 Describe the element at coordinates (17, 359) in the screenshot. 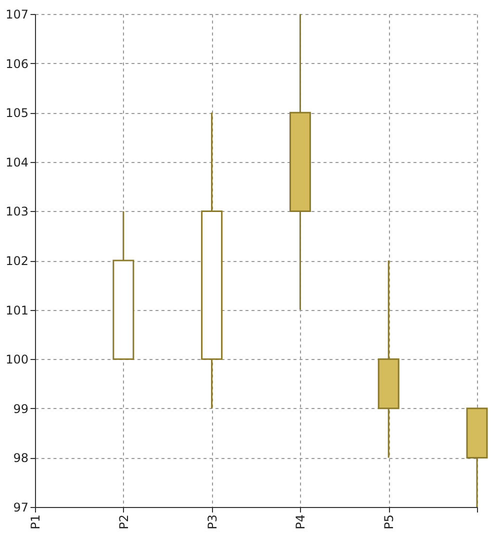

I see `y-tick-label: 100` at that location.